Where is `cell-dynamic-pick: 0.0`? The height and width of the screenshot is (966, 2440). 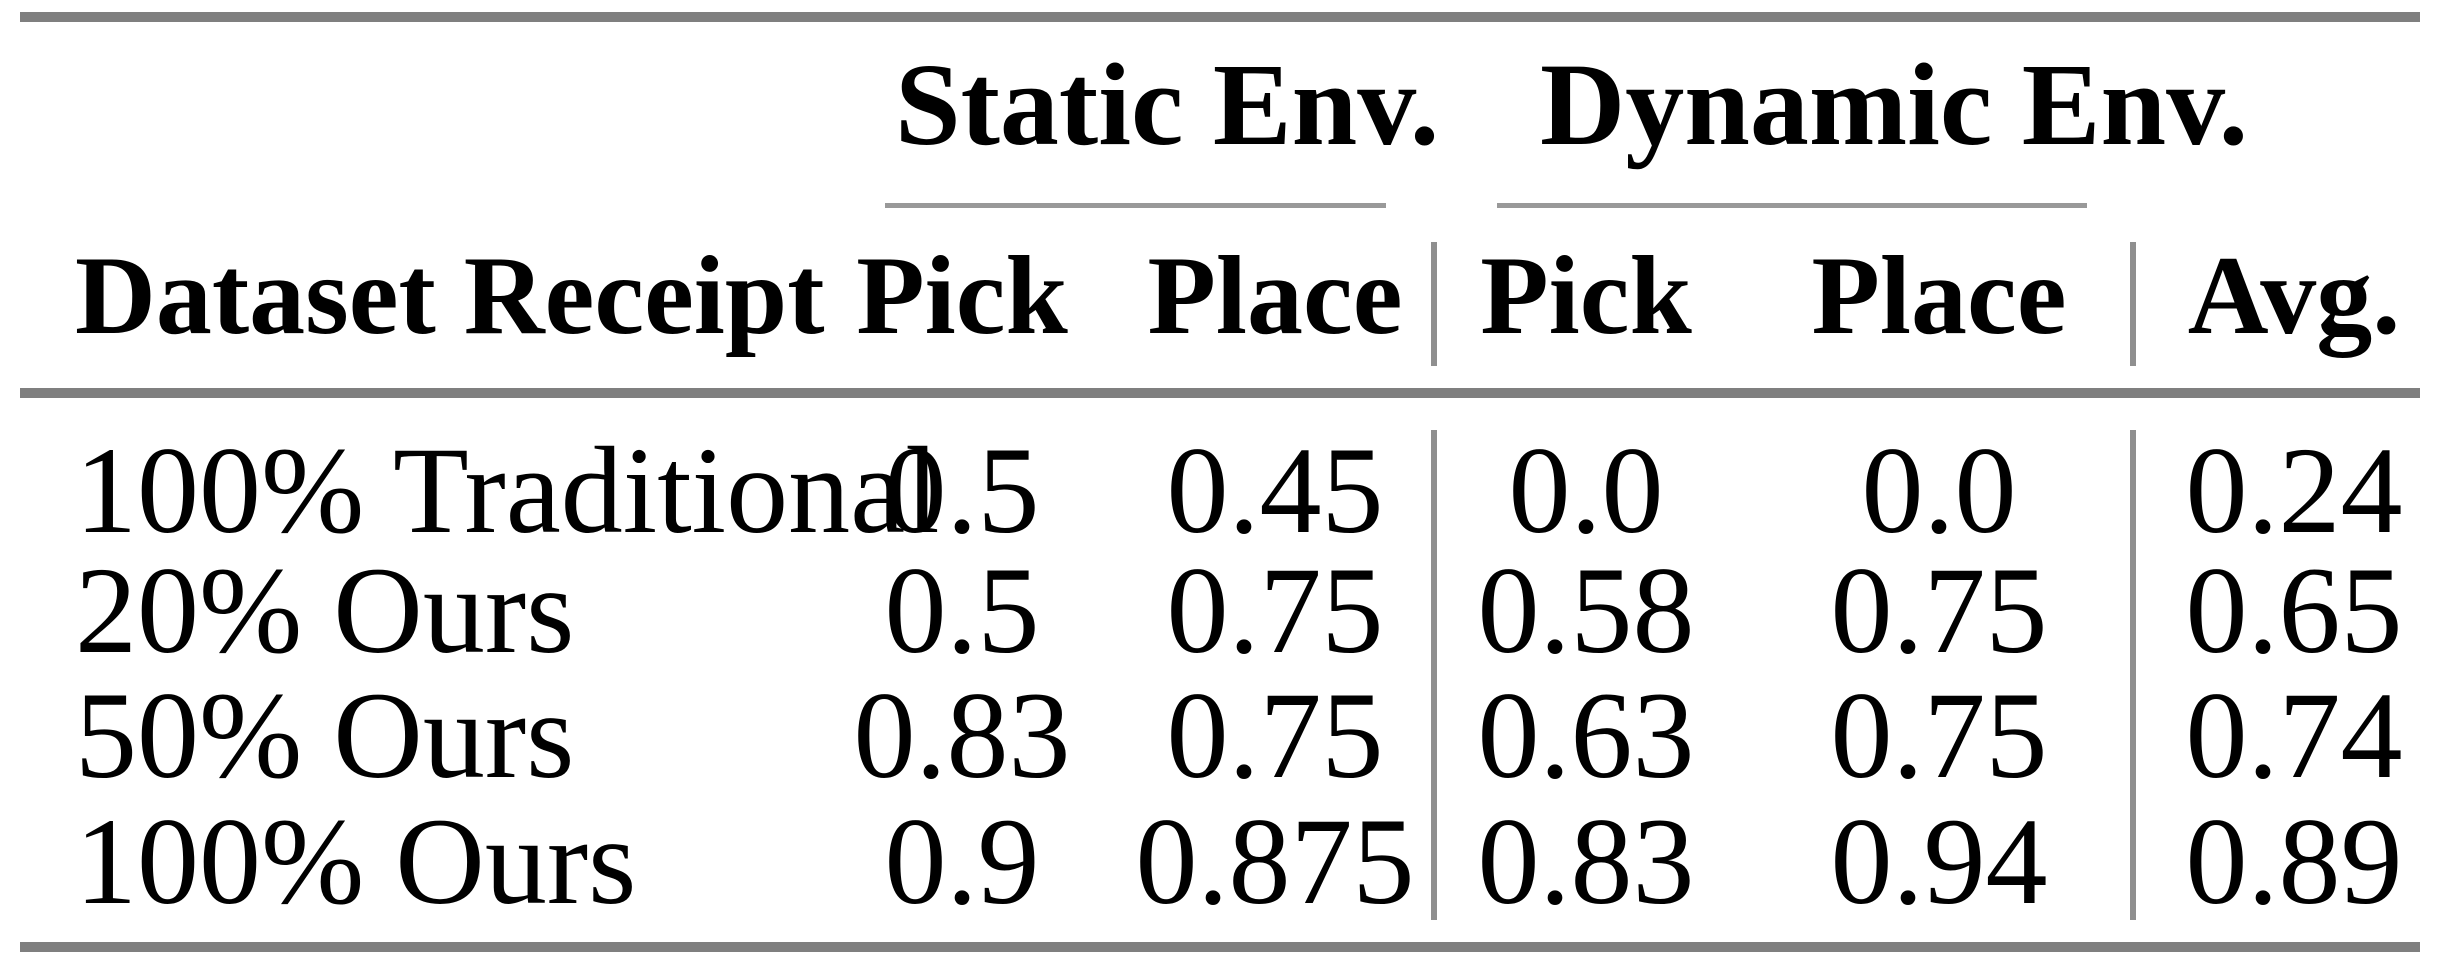
cell-dynamic-pick: 0.0 is located at coordinates (1586, 490).